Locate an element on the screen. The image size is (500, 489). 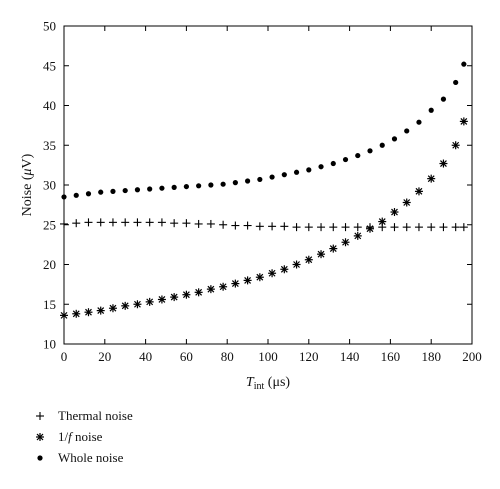
x-tick-label: 120 is located at coordinates (309, 356).